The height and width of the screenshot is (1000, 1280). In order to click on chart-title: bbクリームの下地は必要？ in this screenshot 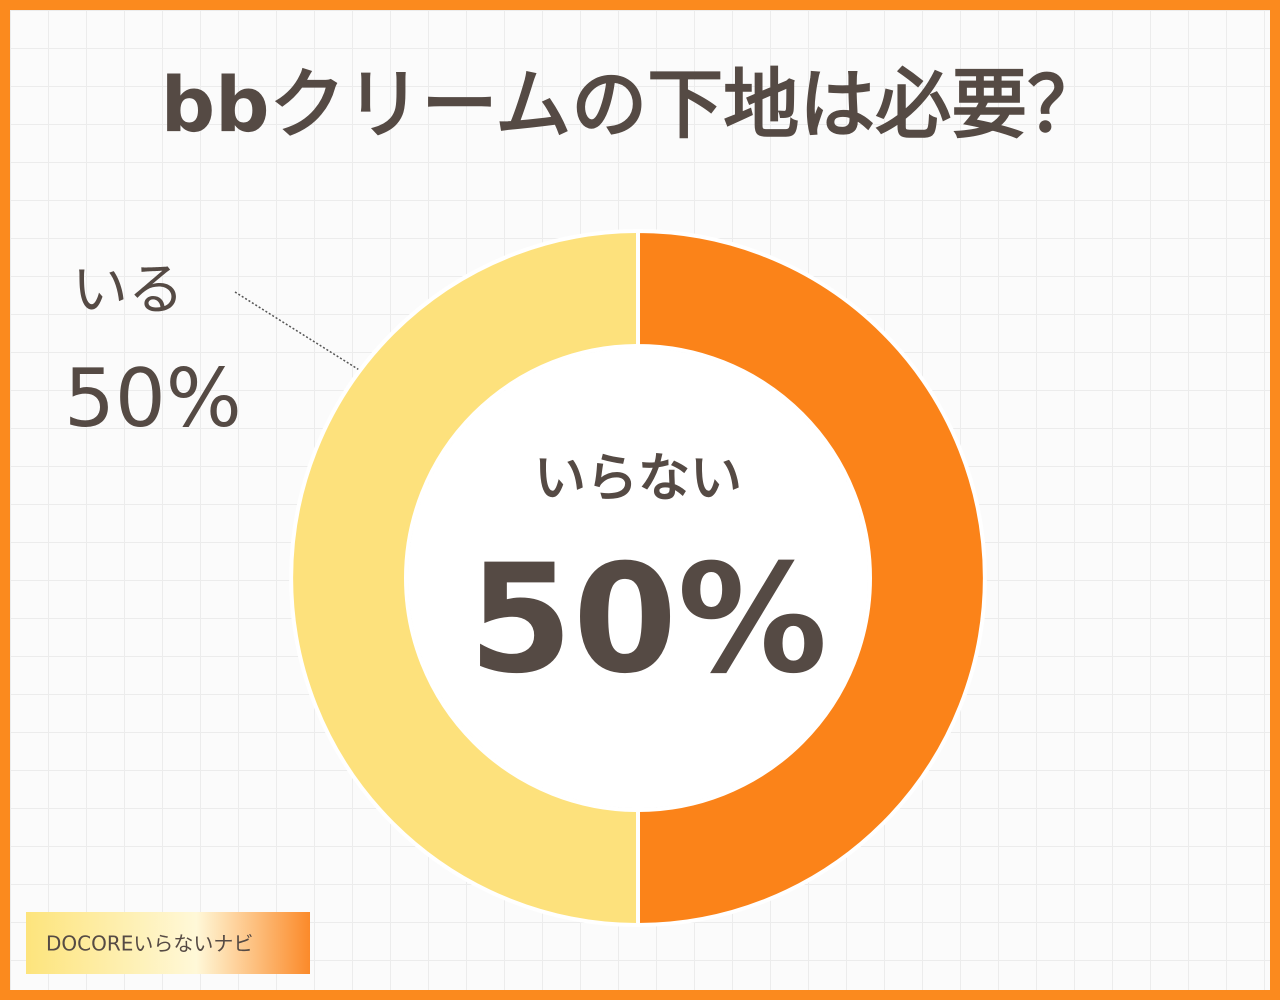, I will do `click(632, 104)`.